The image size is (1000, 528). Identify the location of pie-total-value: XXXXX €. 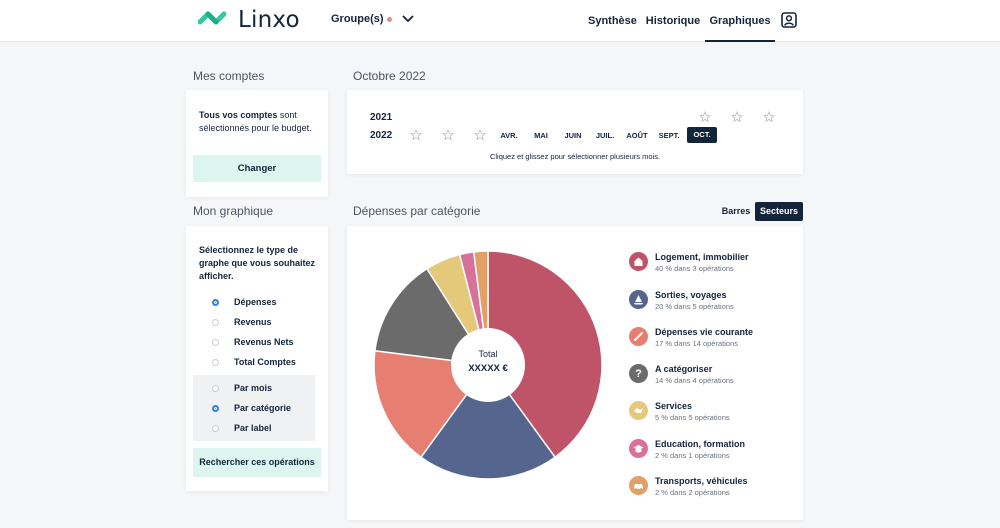
(488, 368).